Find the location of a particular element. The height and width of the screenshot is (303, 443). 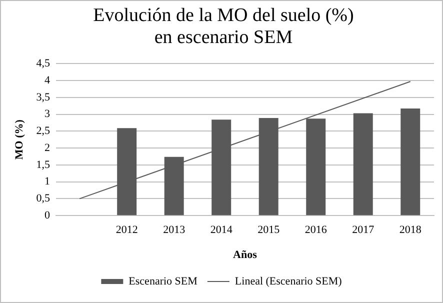

x-tick-label: 2015 is located at coordinates (269, 230).